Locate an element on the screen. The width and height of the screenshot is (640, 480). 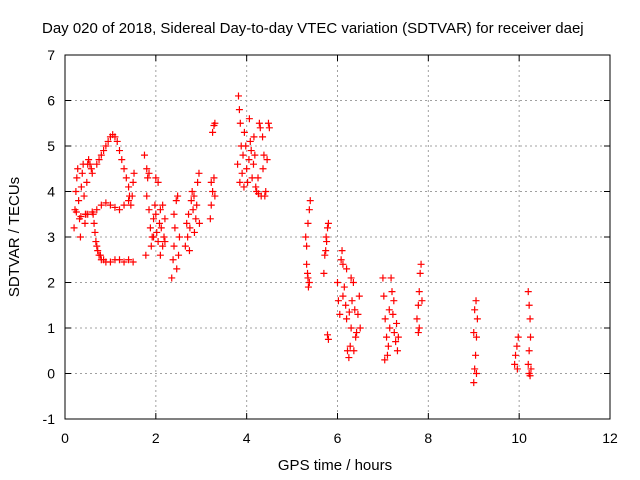
y-tick-label: 6 is located at coordinates (51, 101).